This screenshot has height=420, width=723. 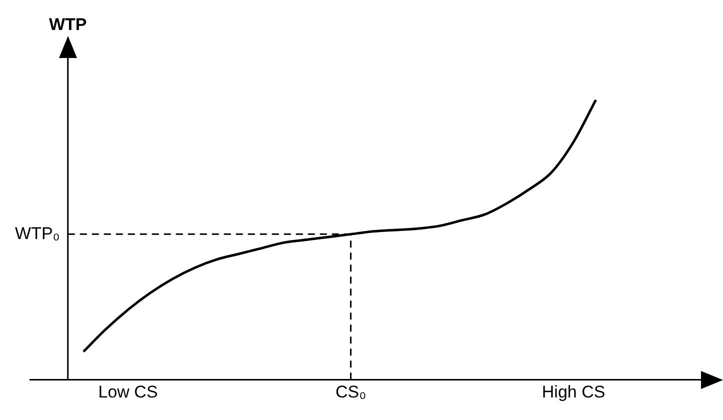 I want to click on x-tick-label: CS₀, so click(x=350, y=392).